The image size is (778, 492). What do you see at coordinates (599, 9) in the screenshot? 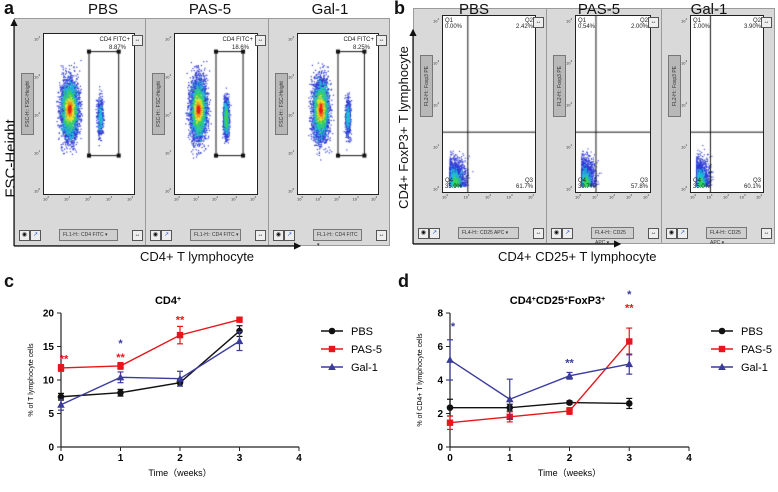
I see `panel-b-title-pas5: PAS-5` at bounding box center [599, 9].